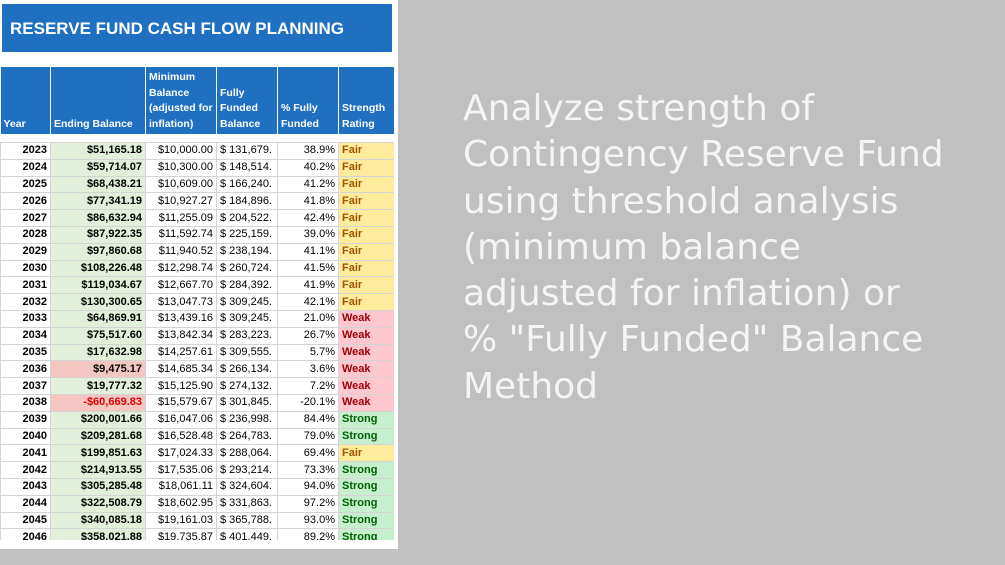  What do you see at coordinates (197, 28) in the screenshot?
I see `sheet-title: RESERVE FUND CASH FLOW PLANNING` at bounding box center [197, 28].